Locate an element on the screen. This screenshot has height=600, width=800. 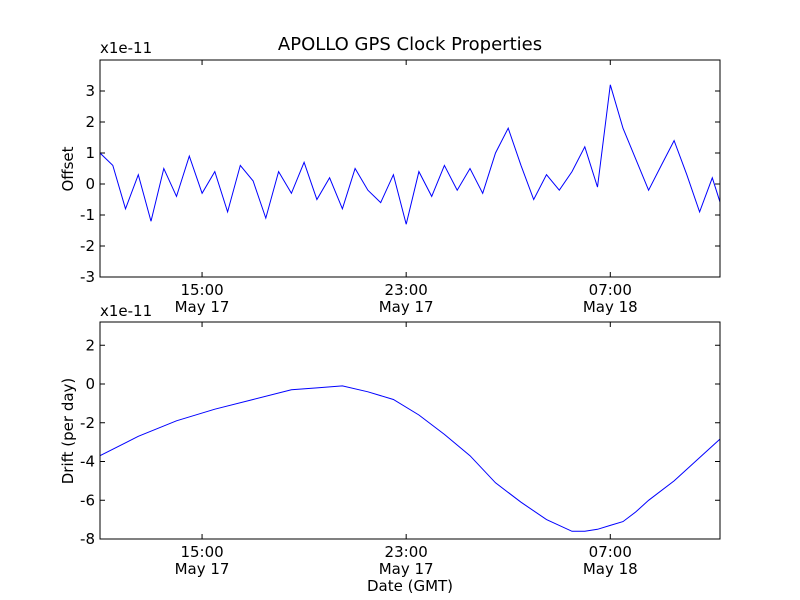
offset-xtick-time: 23:00 is located at coordinates (406, 290).